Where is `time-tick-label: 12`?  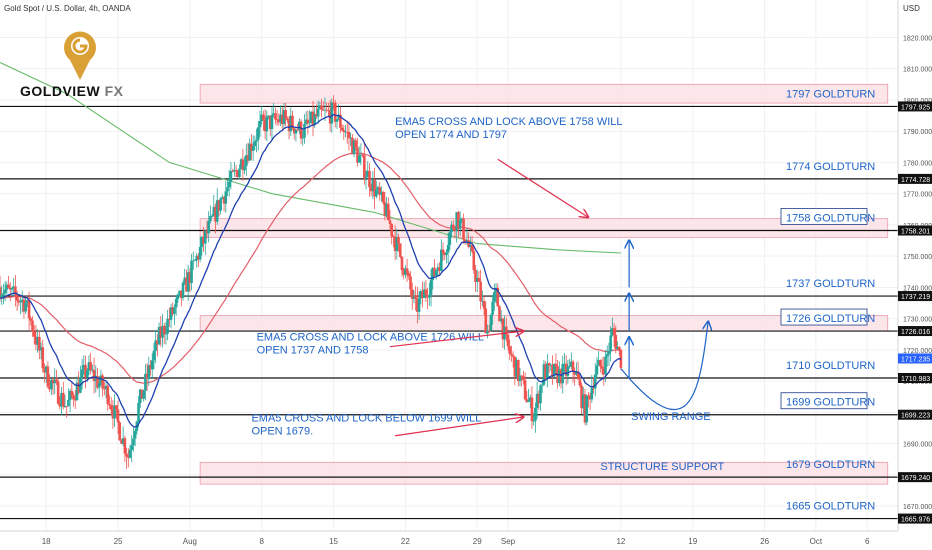
time-tick-label: 12 is located at coordinates (620, 541).